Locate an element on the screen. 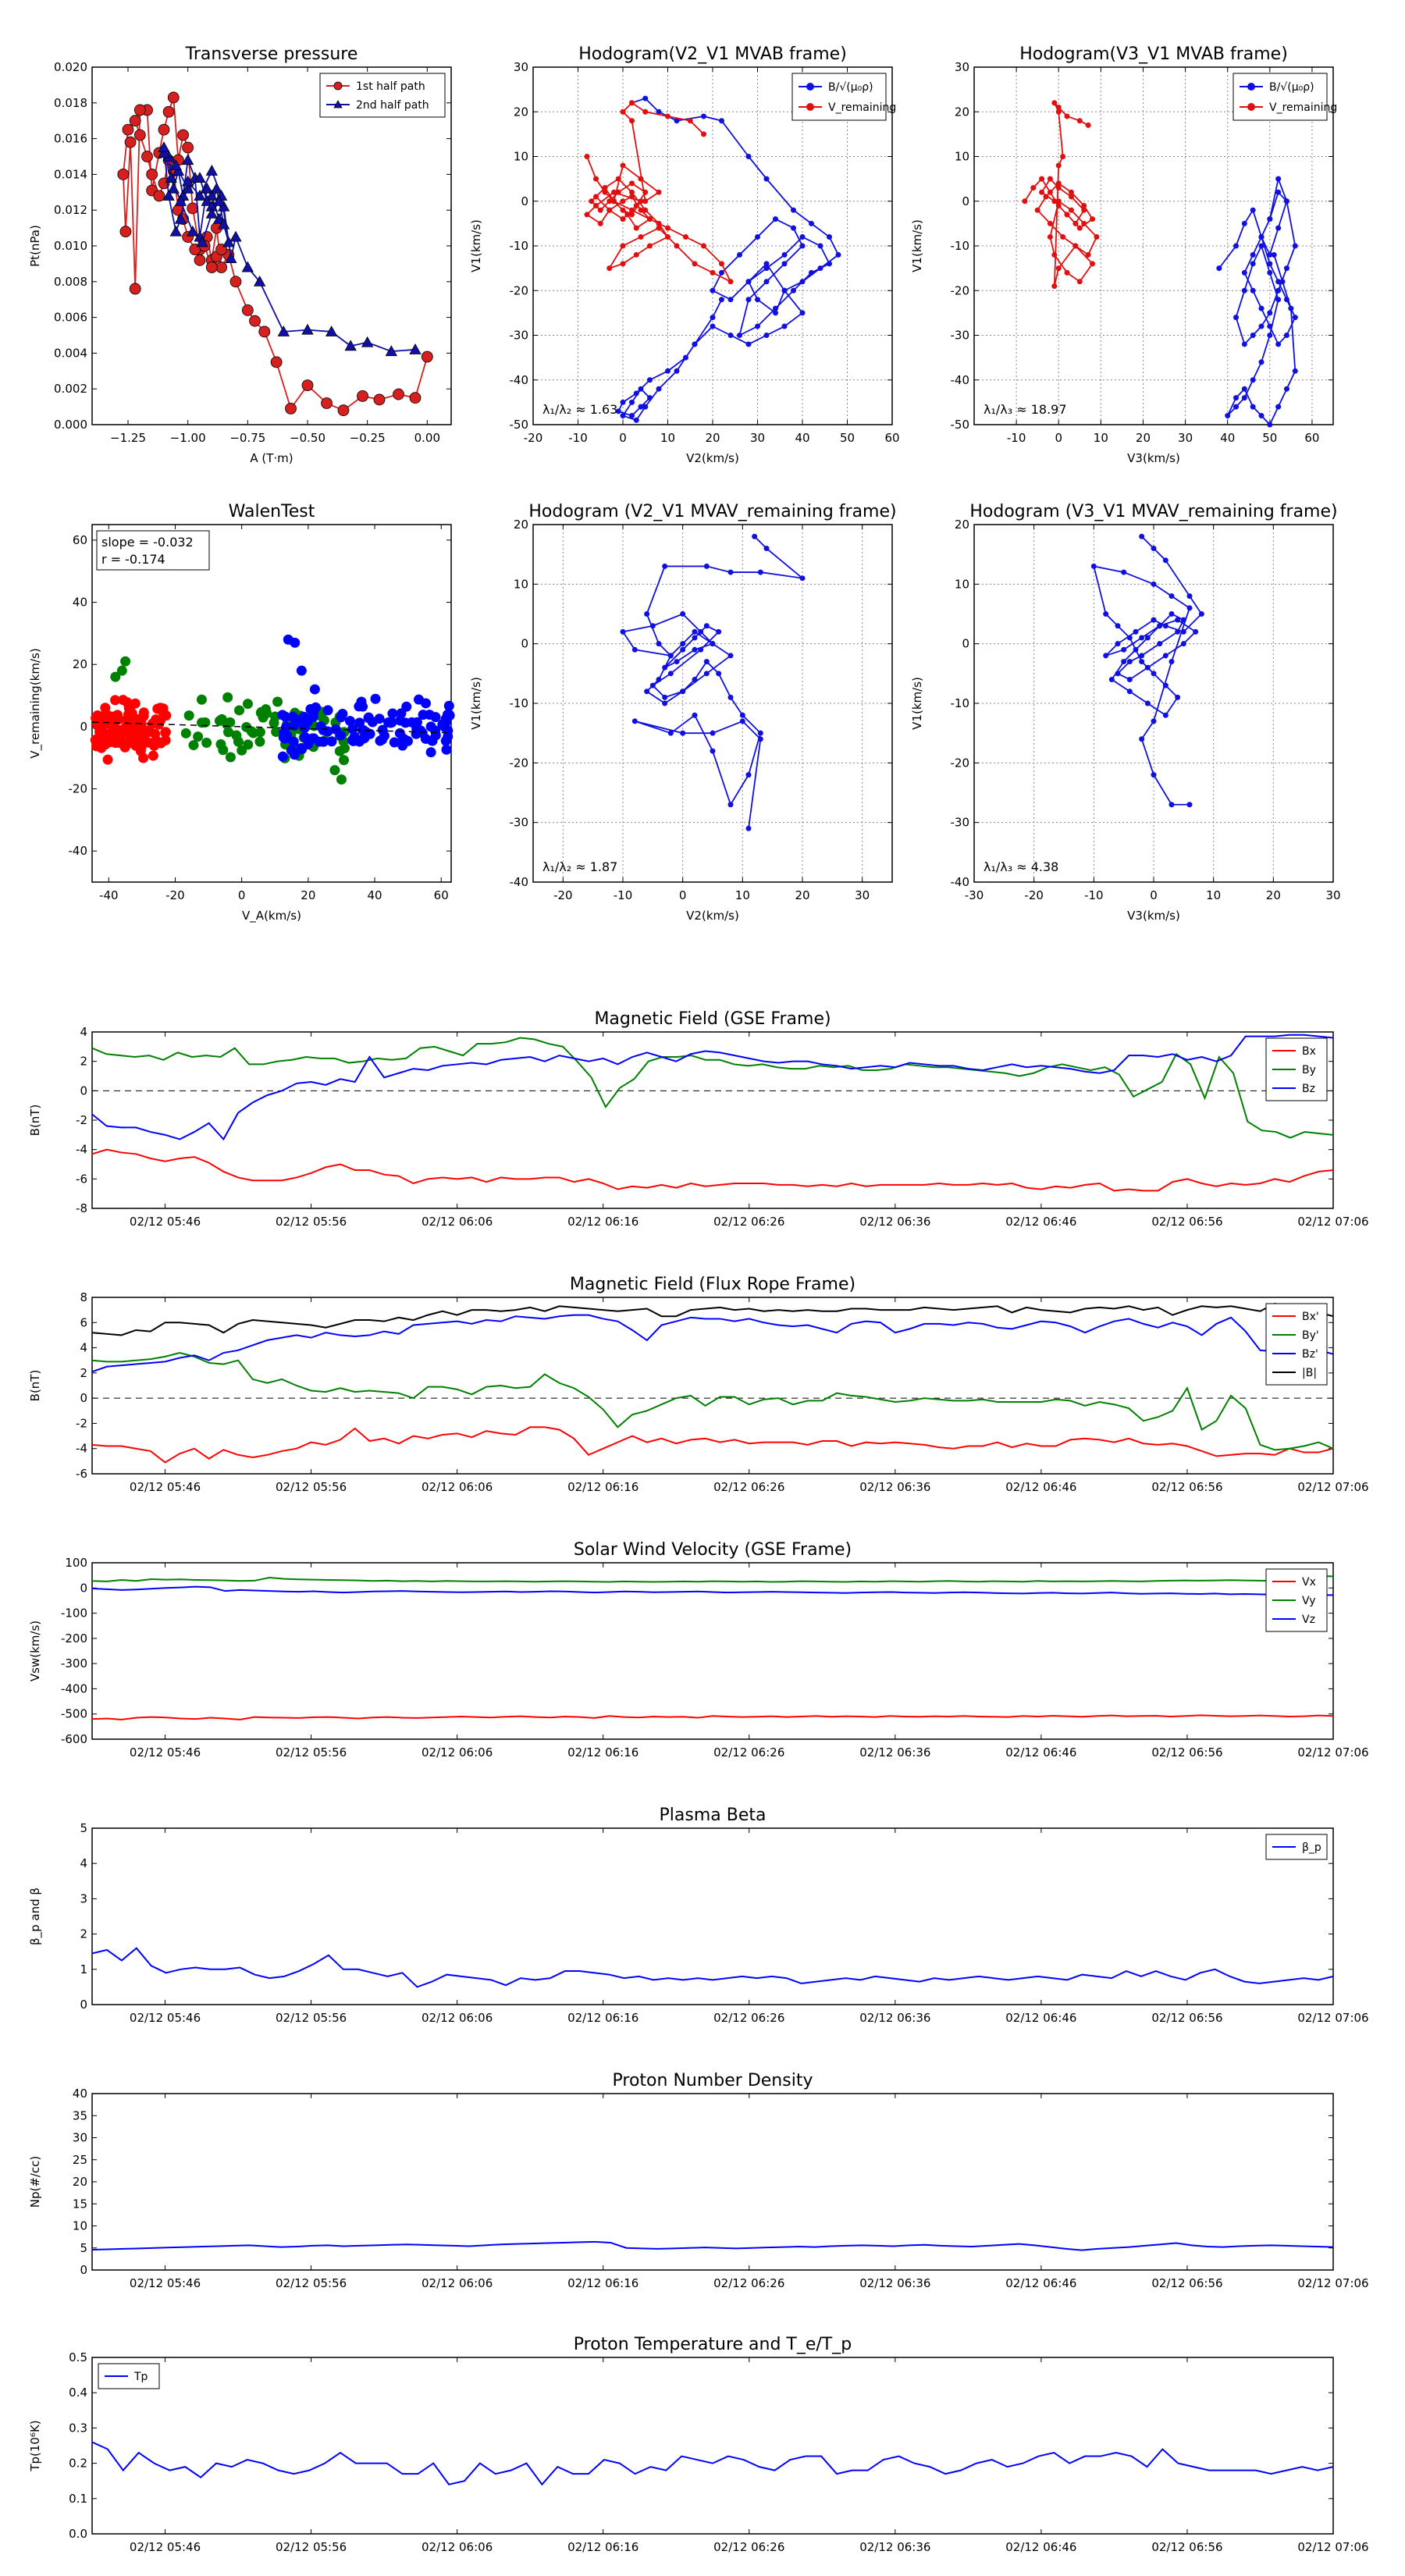  y-tick-label: 10 is located at coordinates (80, 2226).